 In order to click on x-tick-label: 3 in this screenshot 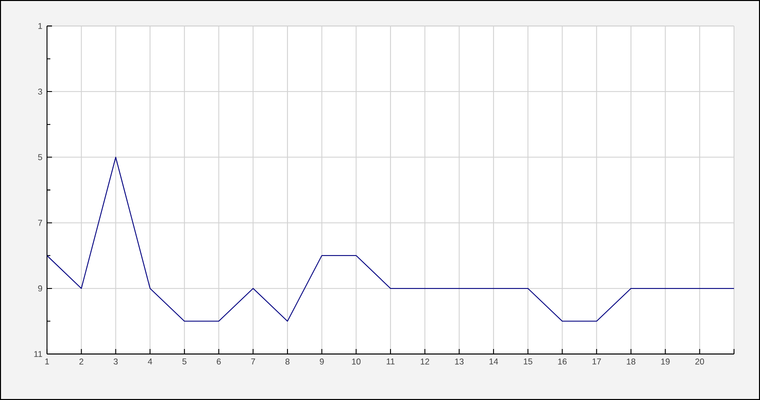, I will do `click(116, 361)`.